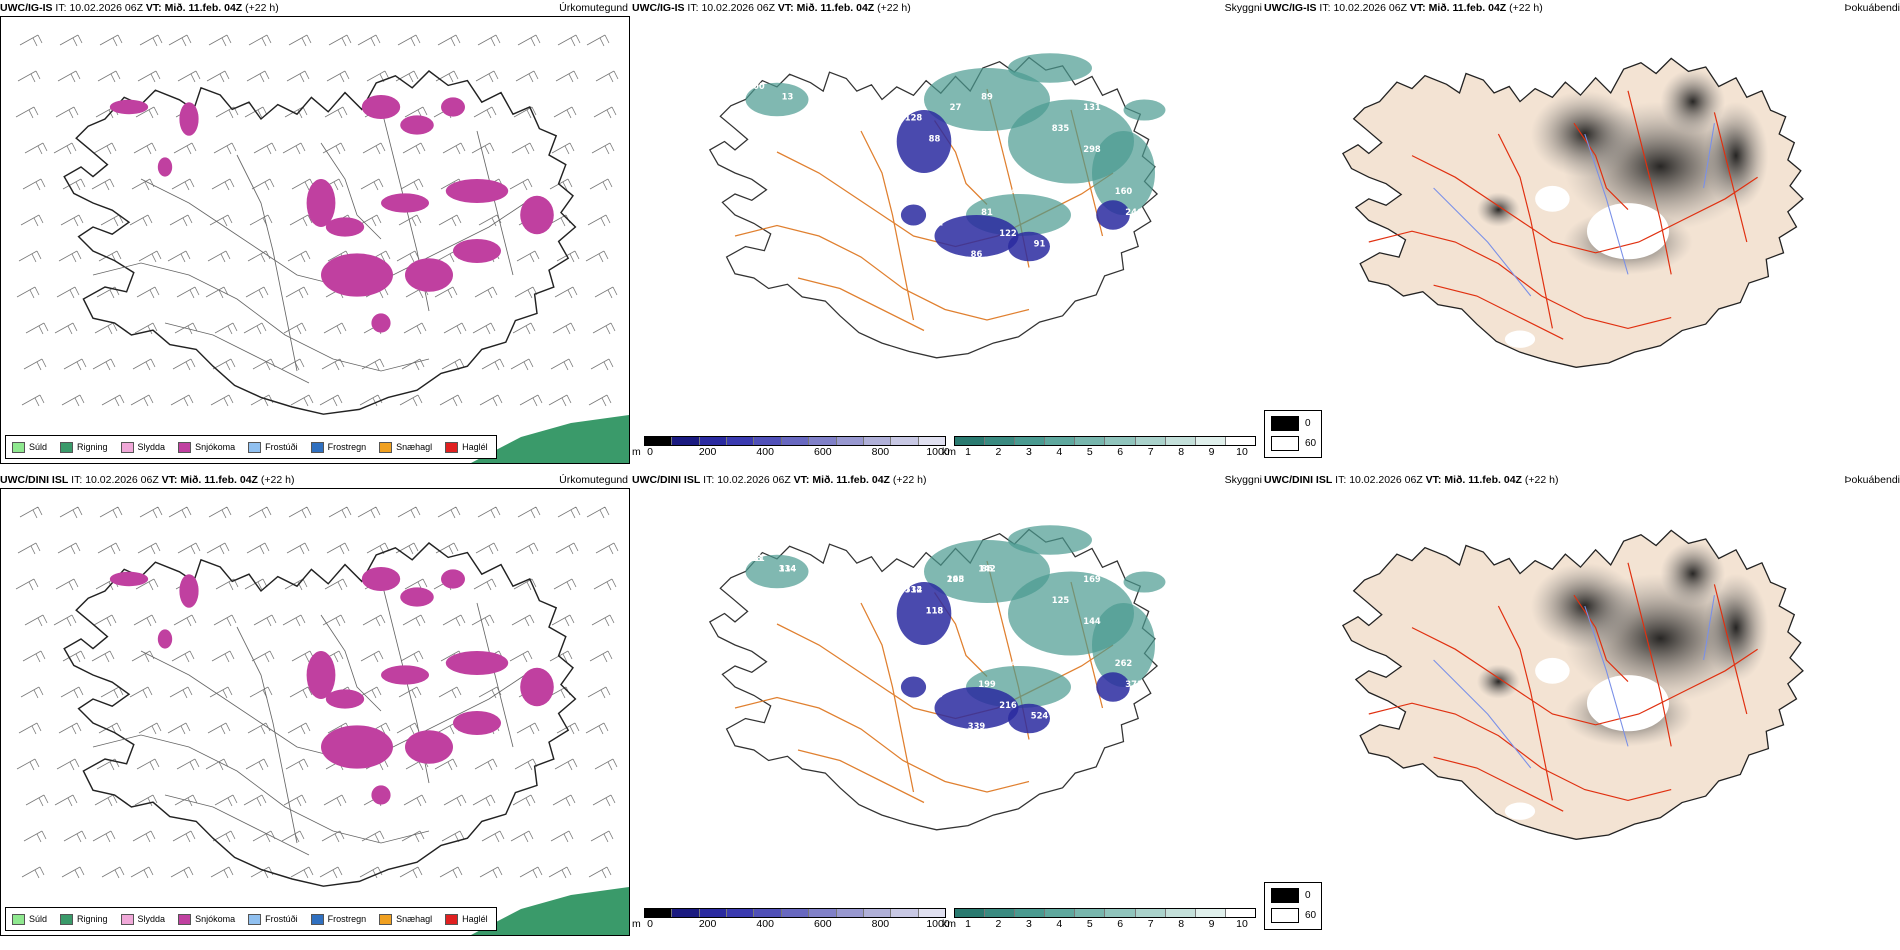 The image size is (1900, 950). I want to click on legend-label: Frostúði, so click(281, 919).